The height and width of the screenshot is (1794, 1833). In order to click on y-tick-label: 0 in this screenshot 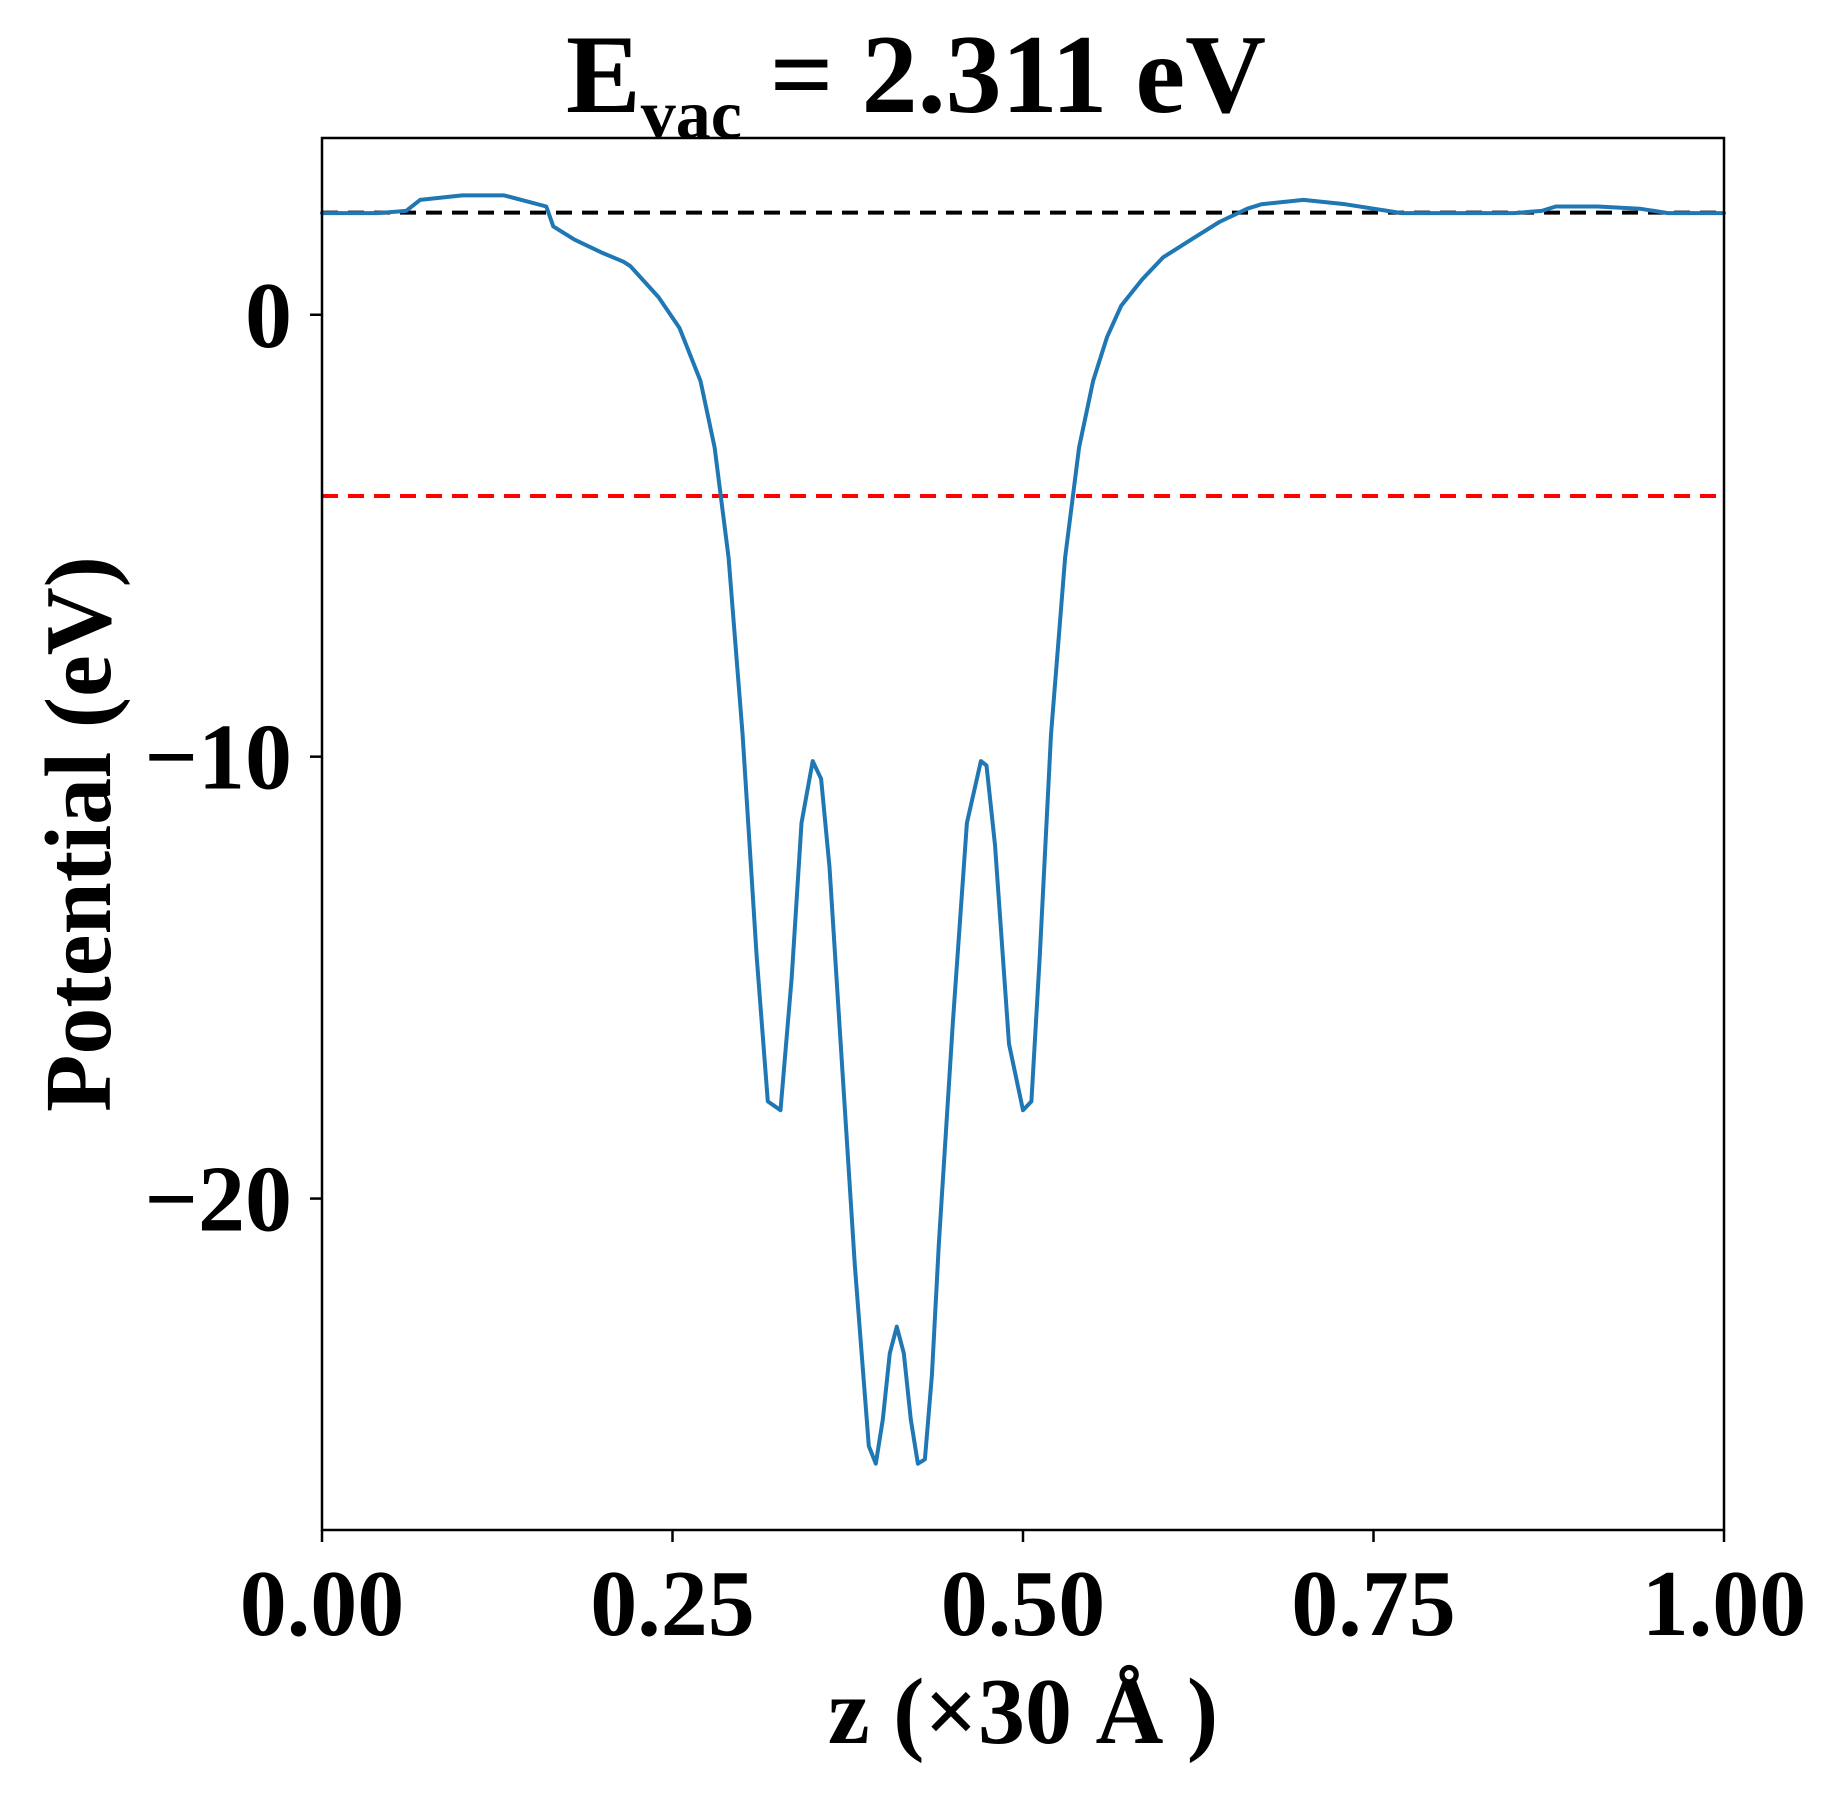, I will do `click(268, 316)`.